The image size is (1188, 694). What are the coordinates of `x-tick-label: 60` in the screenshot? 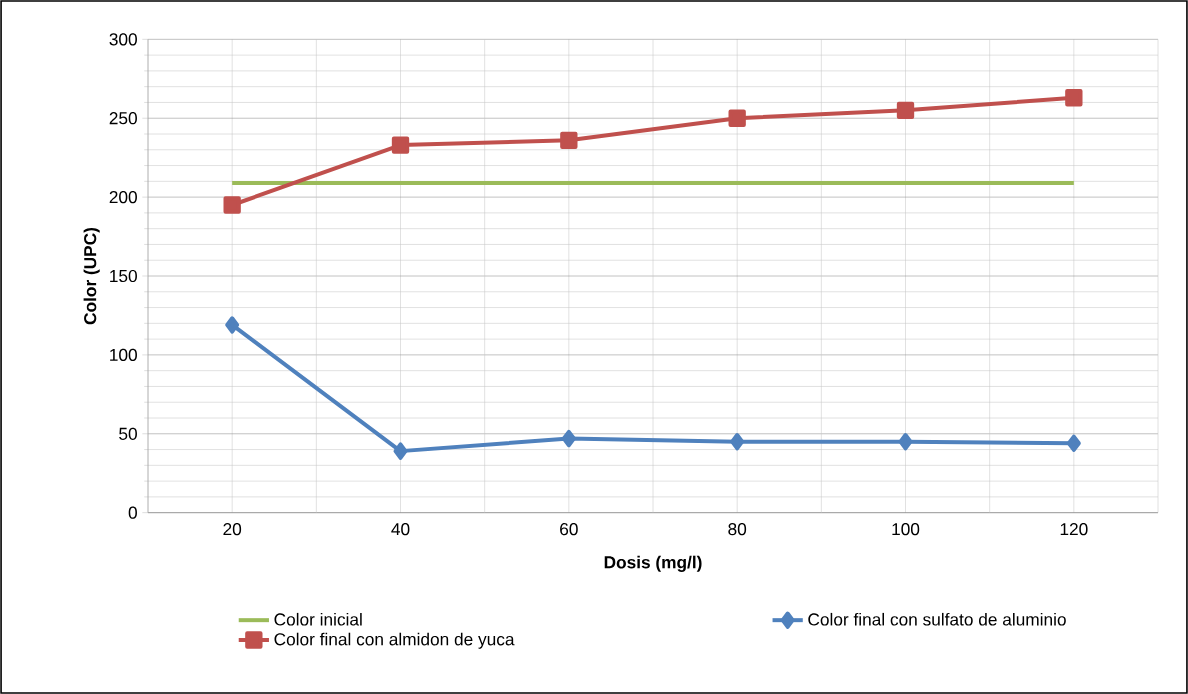 It's located at (569, 529).